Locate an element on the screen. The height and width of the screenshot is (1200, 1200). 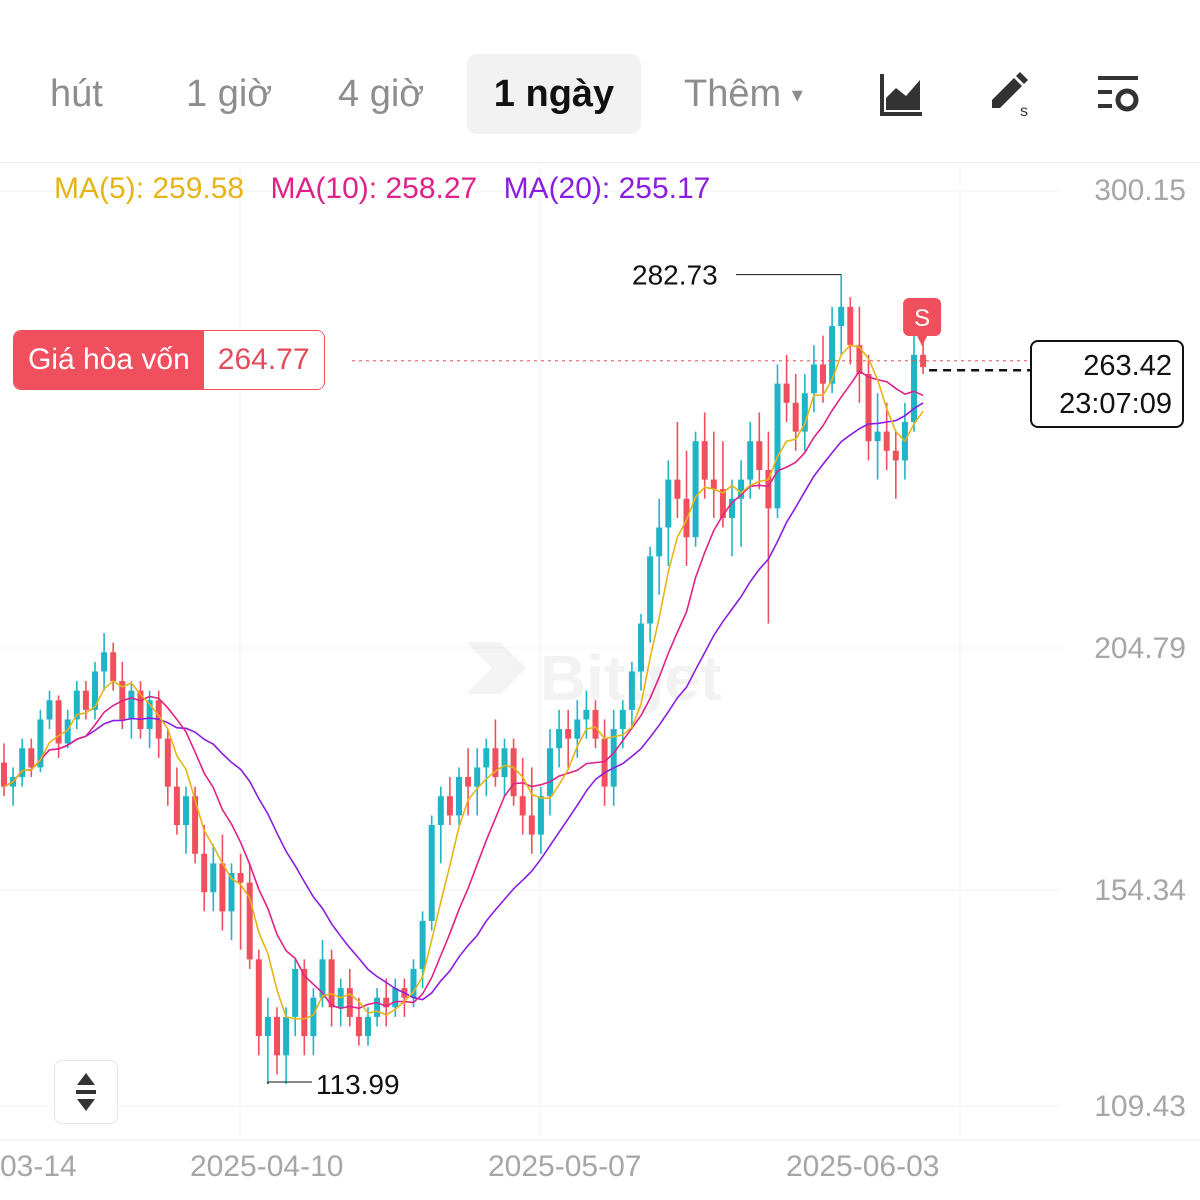
high-price-label: 282.73 is located at coordinates (675, 275).